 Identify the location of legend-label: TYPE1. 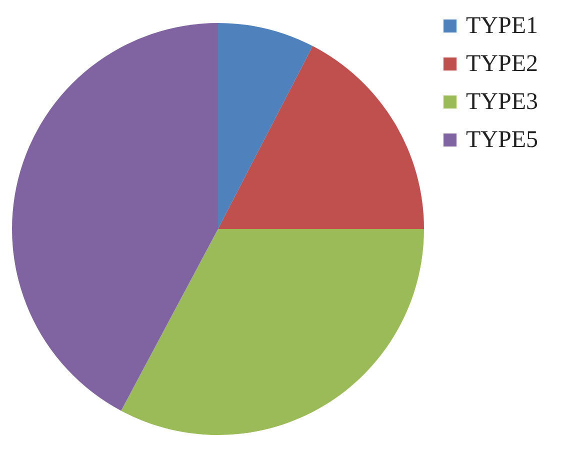
(502, 26).